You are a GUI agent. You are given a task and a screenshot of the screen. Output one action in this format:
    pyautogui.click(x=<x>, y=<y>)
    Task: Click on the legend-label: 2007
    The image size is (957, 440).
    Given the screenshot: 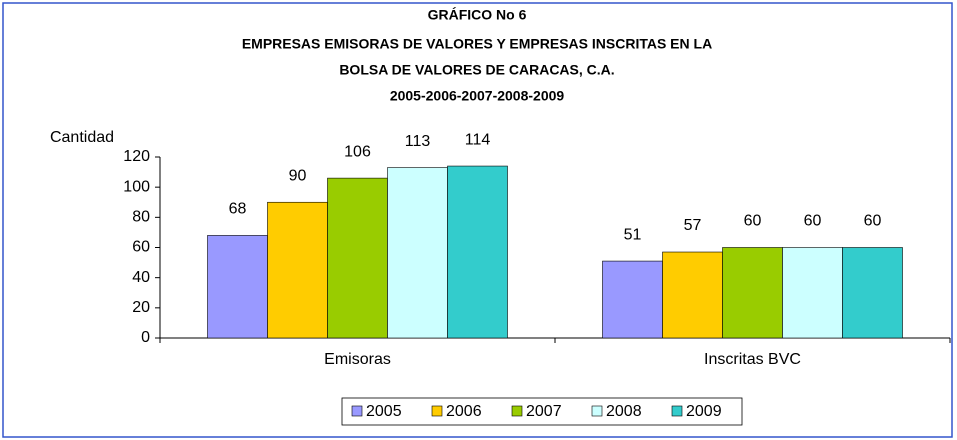 What is the action you would take?
    pyautogui.click(x=544, y=411)
    